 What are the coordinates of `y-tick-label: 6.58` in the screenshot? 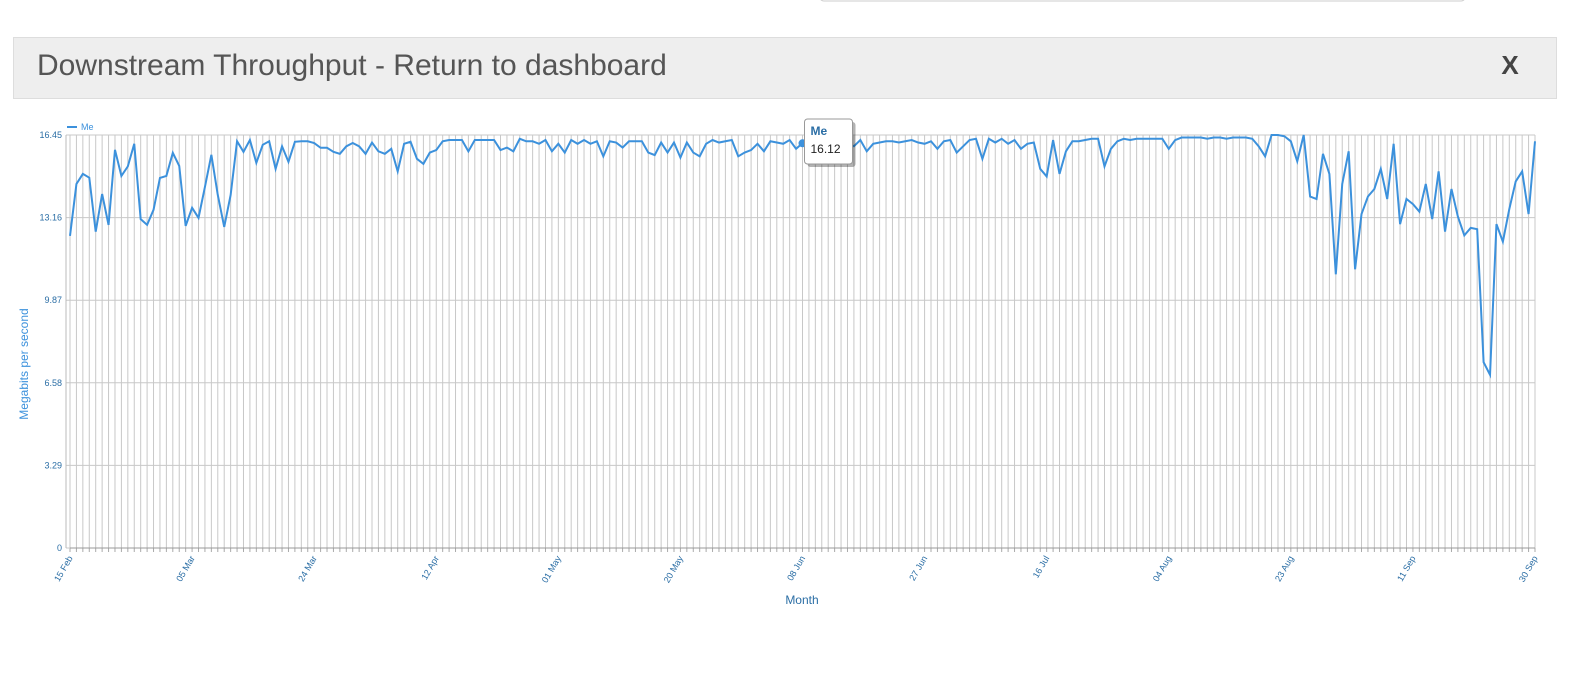 It's located at (53, 383).